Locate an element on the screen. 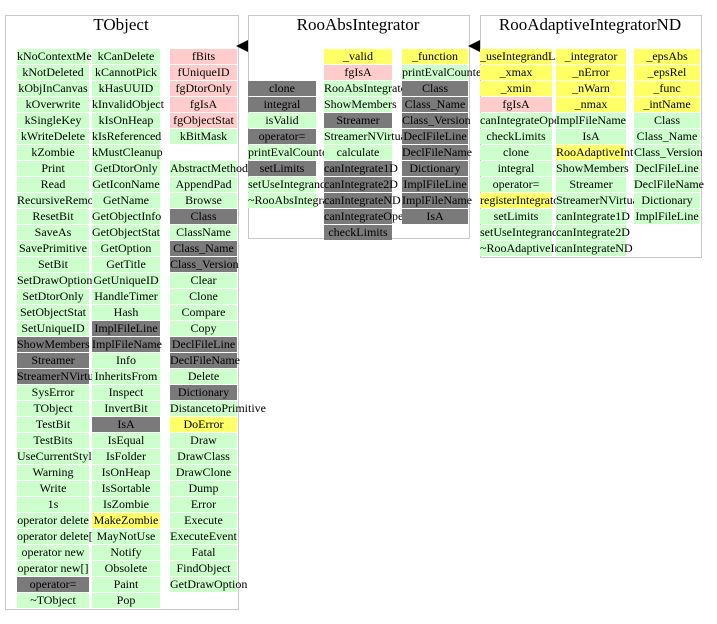 The width and height of the screenshot is (717, 624). member-cell: Info is located at coordinates (126, 360).